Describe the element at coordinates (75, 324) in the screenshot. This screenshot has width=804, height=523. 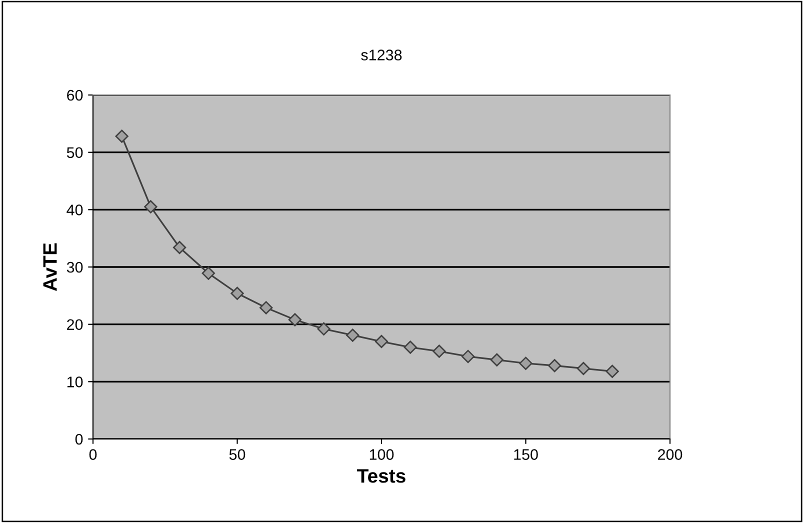
I see `y-tick-label: 20` at that location.